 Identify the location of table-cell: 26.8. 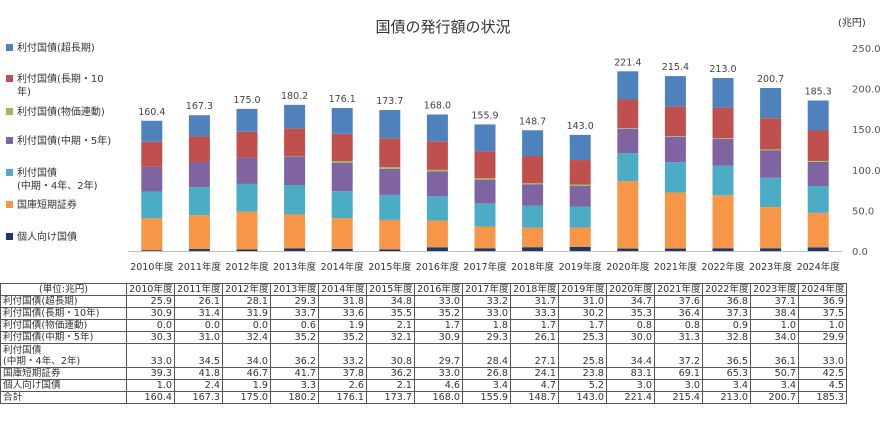
(486, 373).